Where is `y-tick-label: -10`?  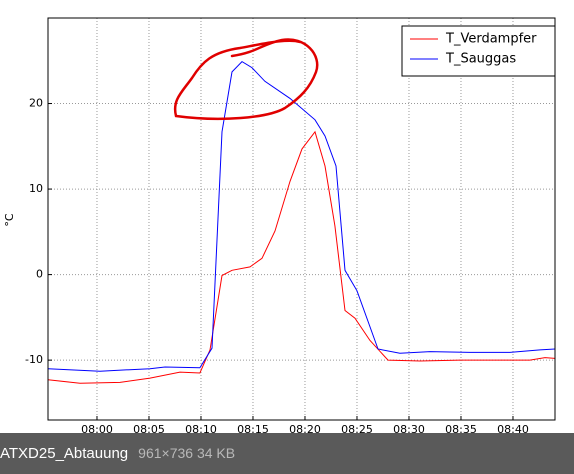 y-tick-label: -10 is located at coordinates (34, 359).